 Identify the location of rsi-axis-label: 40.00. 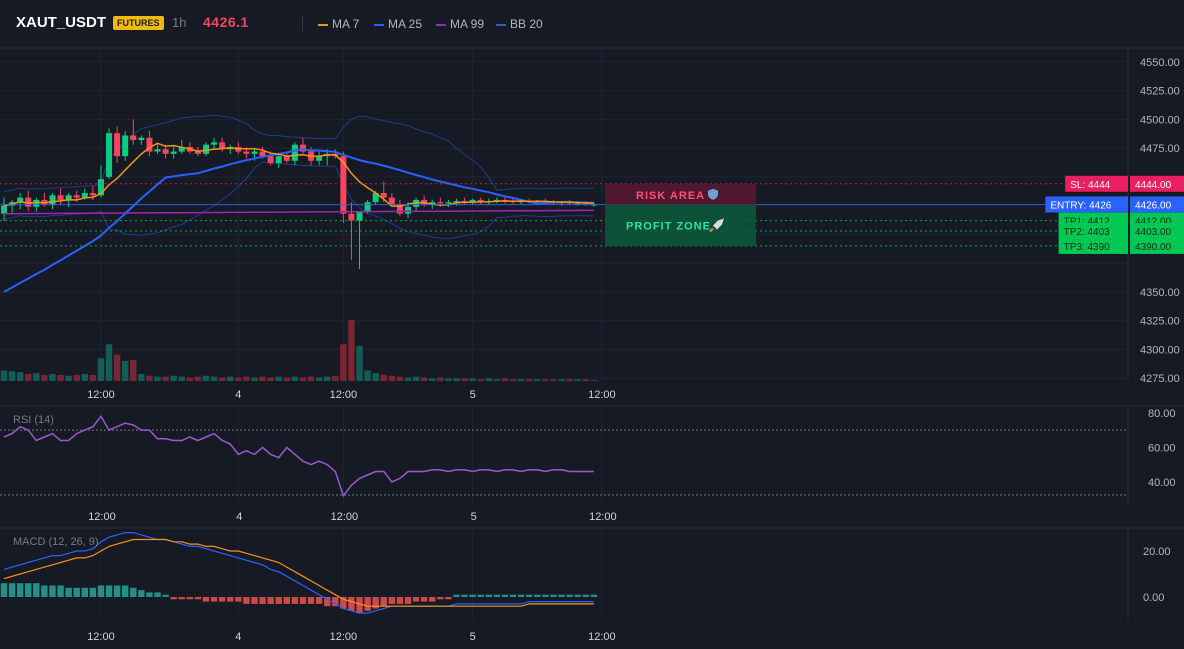
(1162, 483).